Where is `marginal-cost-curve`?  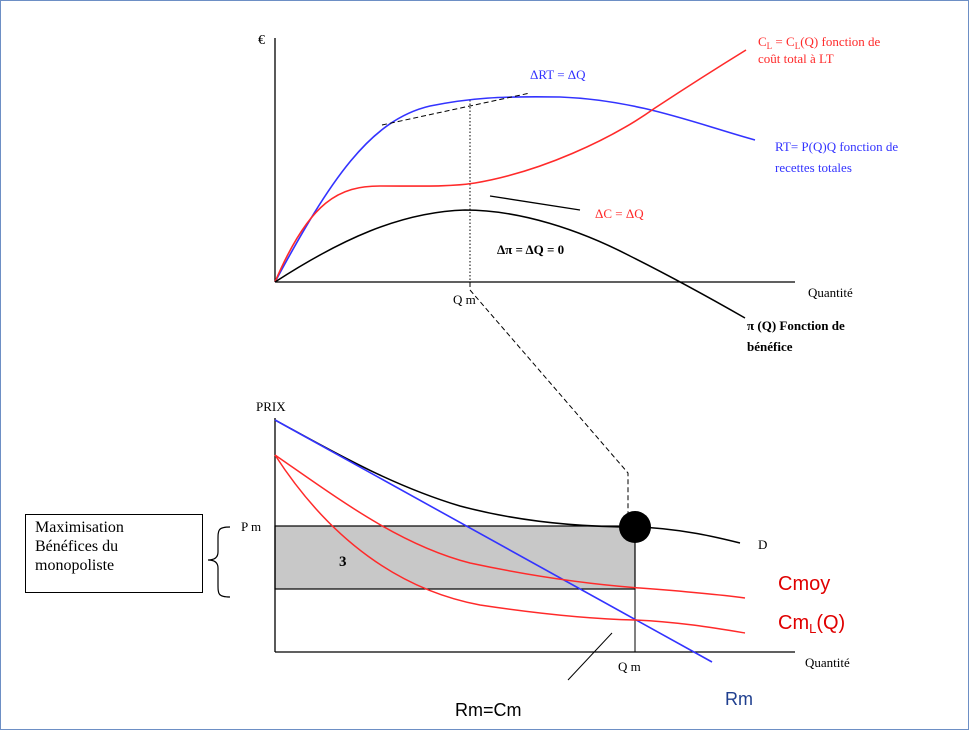 marginal-cost-curve is located at coordinates (510, 544).